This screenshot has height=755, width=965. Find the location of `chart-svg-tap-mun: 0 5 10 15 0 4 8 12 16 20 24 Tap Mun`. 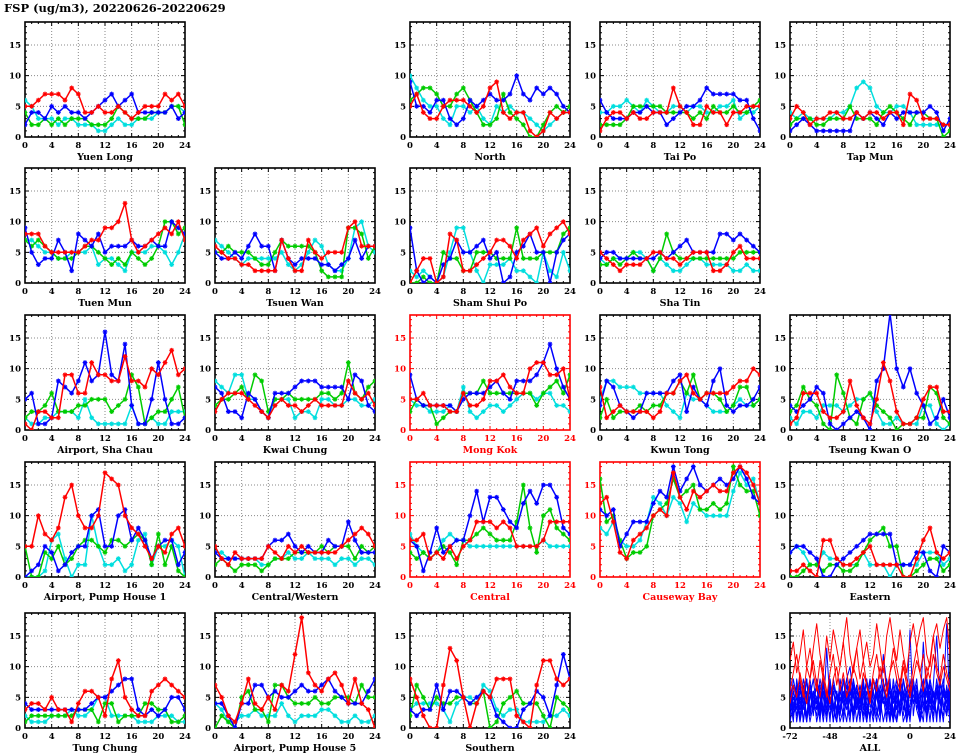

chart-svg-tap-mun: 0 5 10 15 0 4 8 12 16 20 24 Tap Mun is located at coordinates (865, 92).